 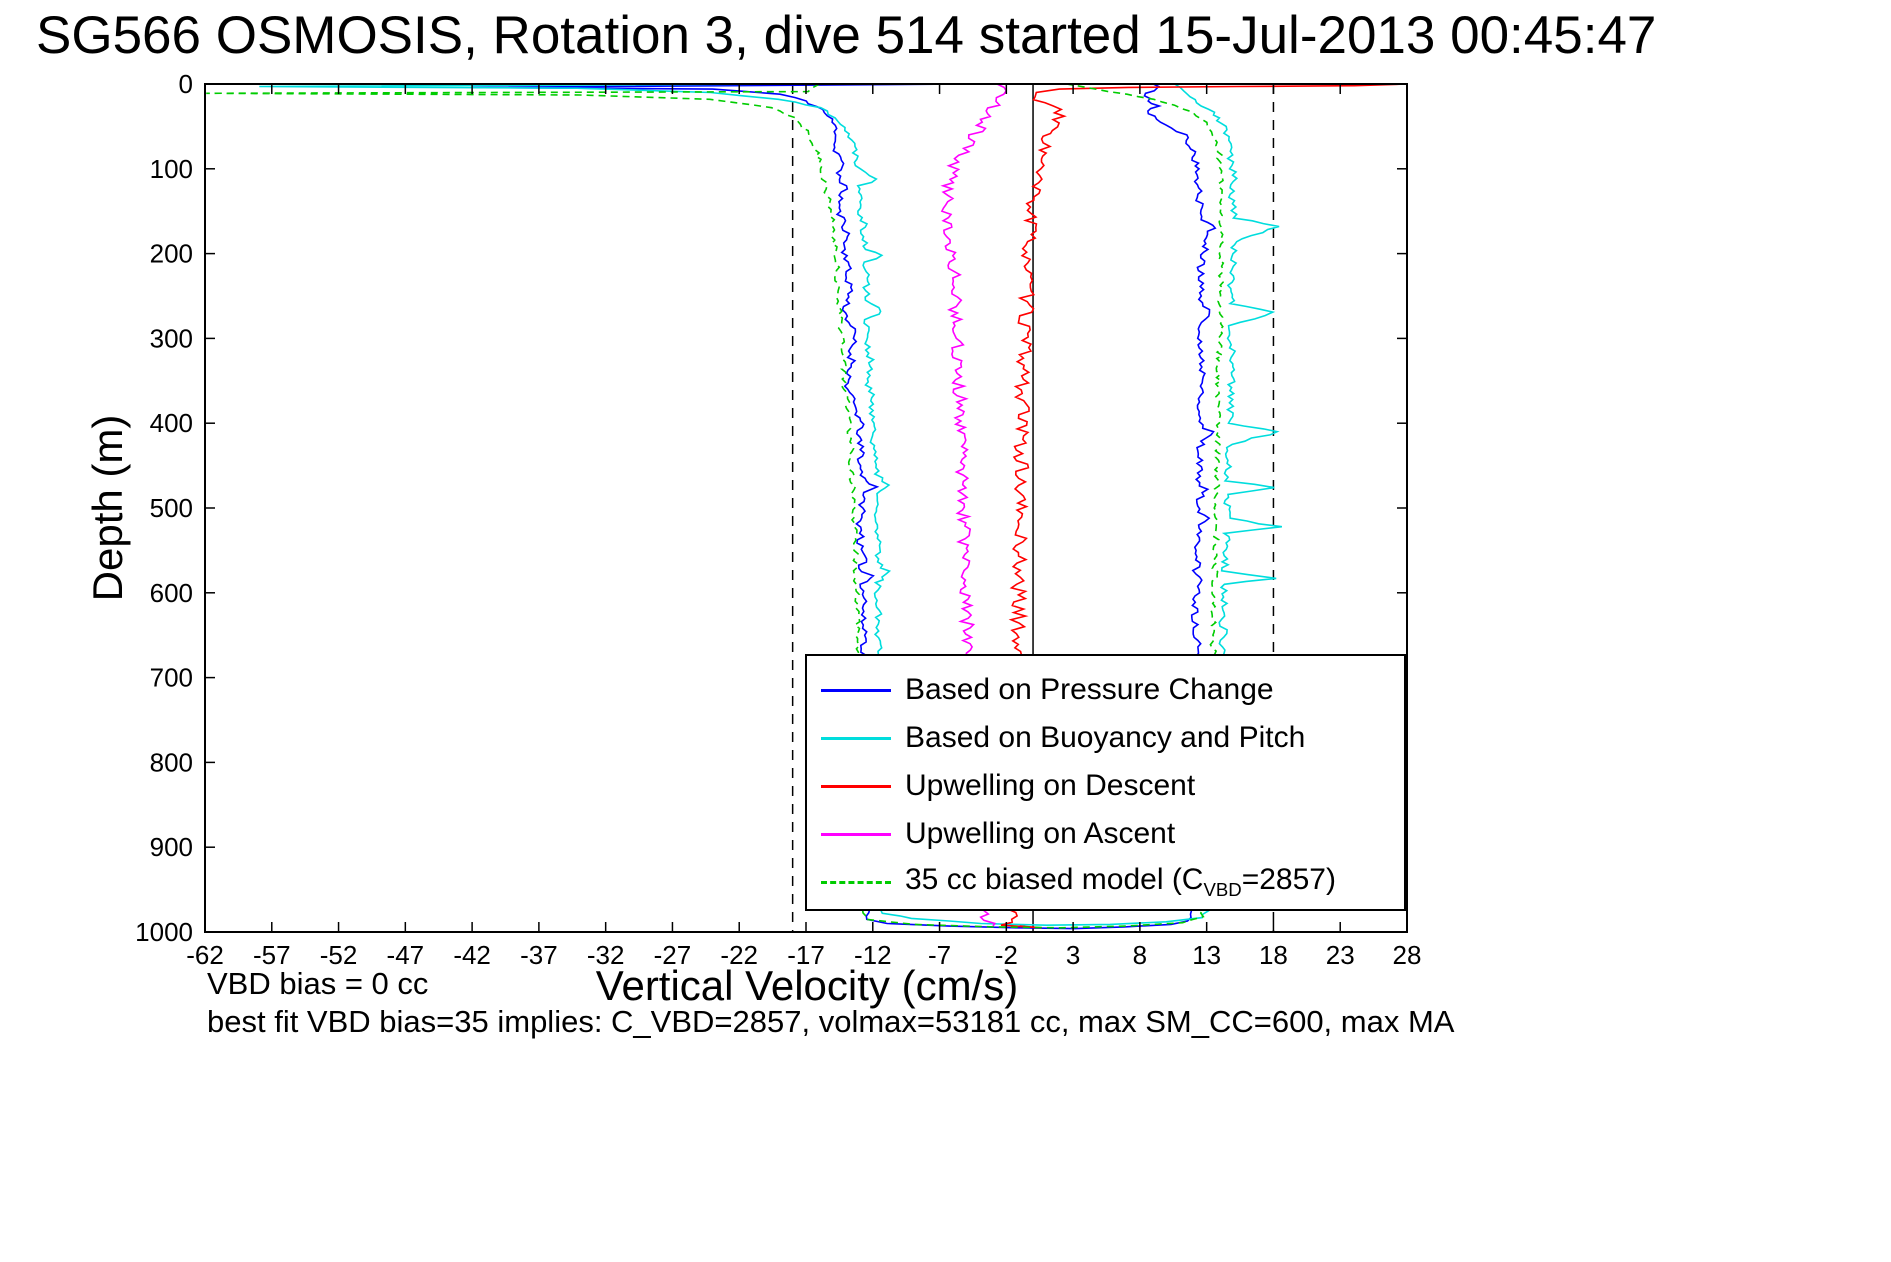 What do you see at coordinates (171, 762) in the screenshot?
I see `y-tick-label: 800` at bounding box center [171, 762].